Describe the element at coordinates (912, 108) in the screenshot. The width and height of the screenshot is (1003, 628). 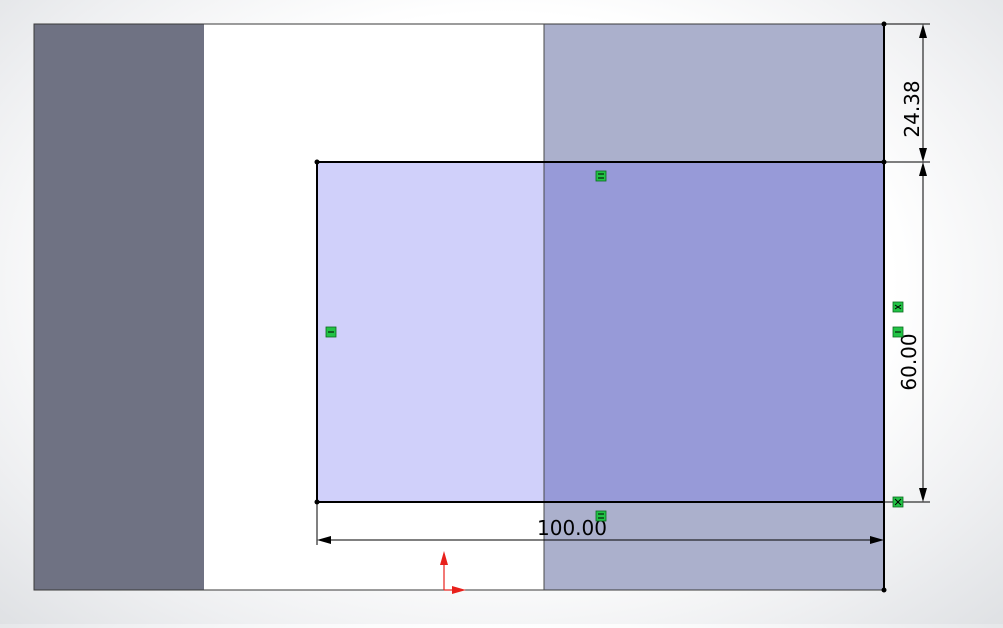
I see `dimension-top-offset-label: 24.38` at that location.